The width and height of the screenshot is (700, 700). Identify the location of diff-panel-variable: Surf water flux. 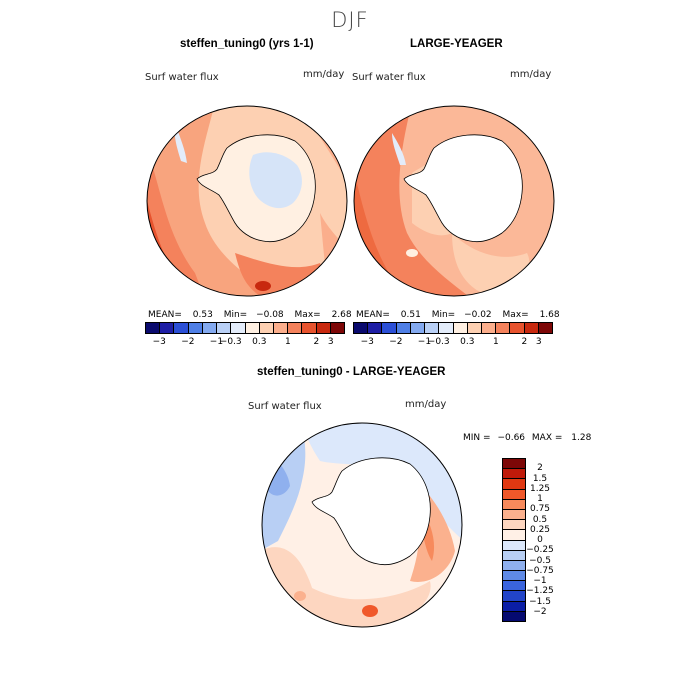
(285, 406).